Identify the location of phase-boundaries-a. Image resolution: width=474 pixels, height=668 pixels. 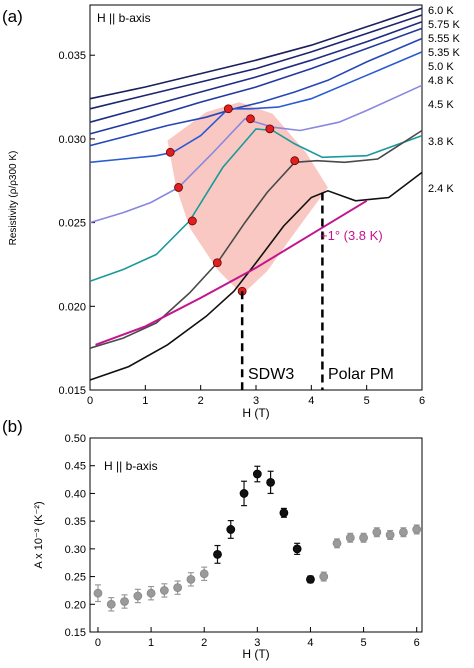
(282, 291).